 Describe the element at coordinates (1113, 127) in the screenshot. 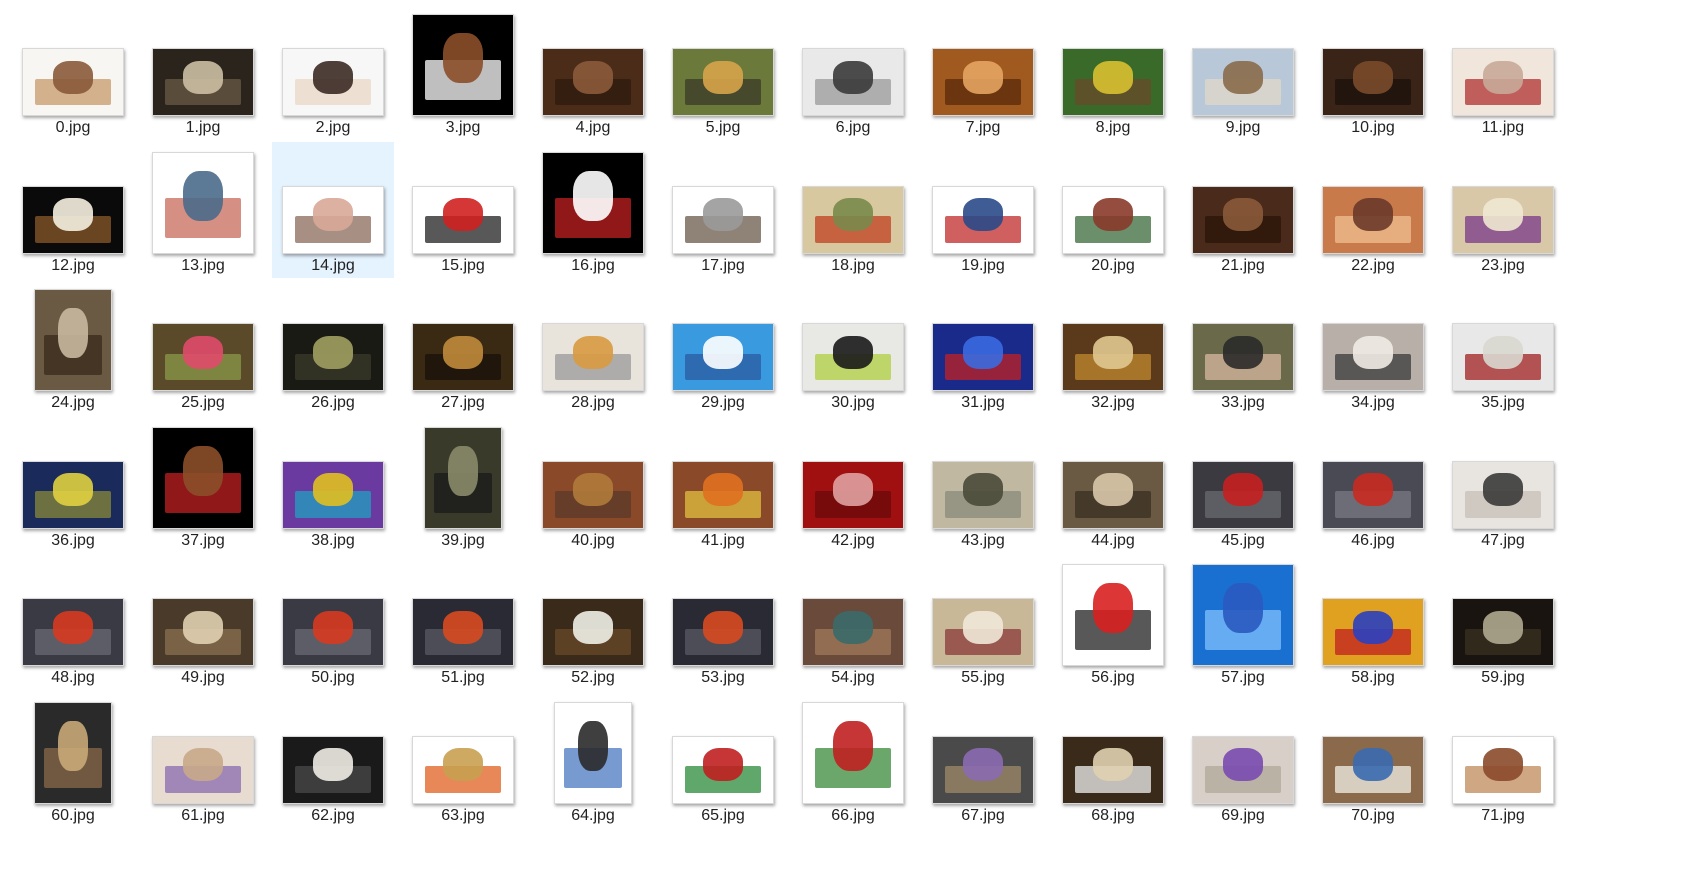

I see `file-name: 8.jpg` at that location.